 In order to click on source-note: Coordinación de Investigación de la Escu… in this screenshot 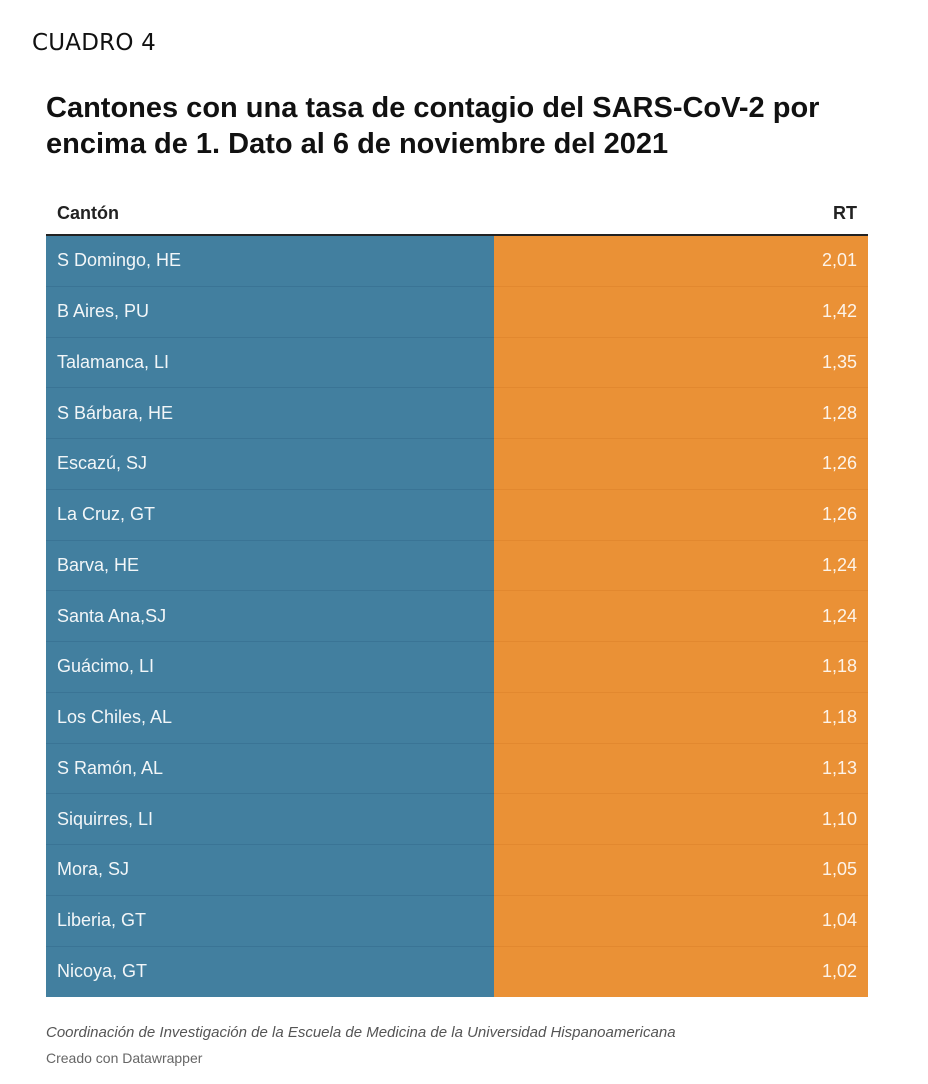, I will do `click(361, 1032)`.